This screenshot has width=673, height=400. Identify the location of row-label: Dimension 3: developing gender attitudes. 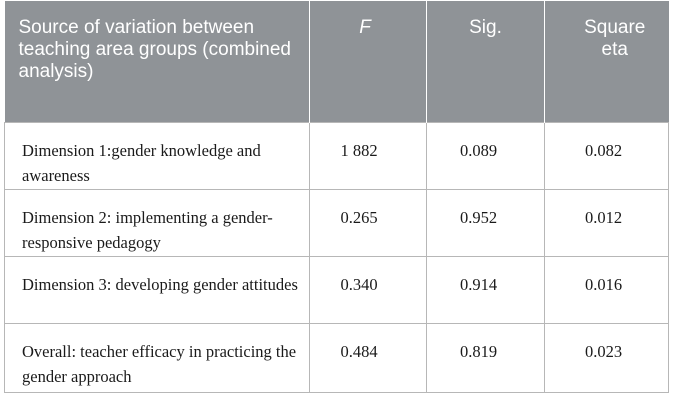
(157, 289).